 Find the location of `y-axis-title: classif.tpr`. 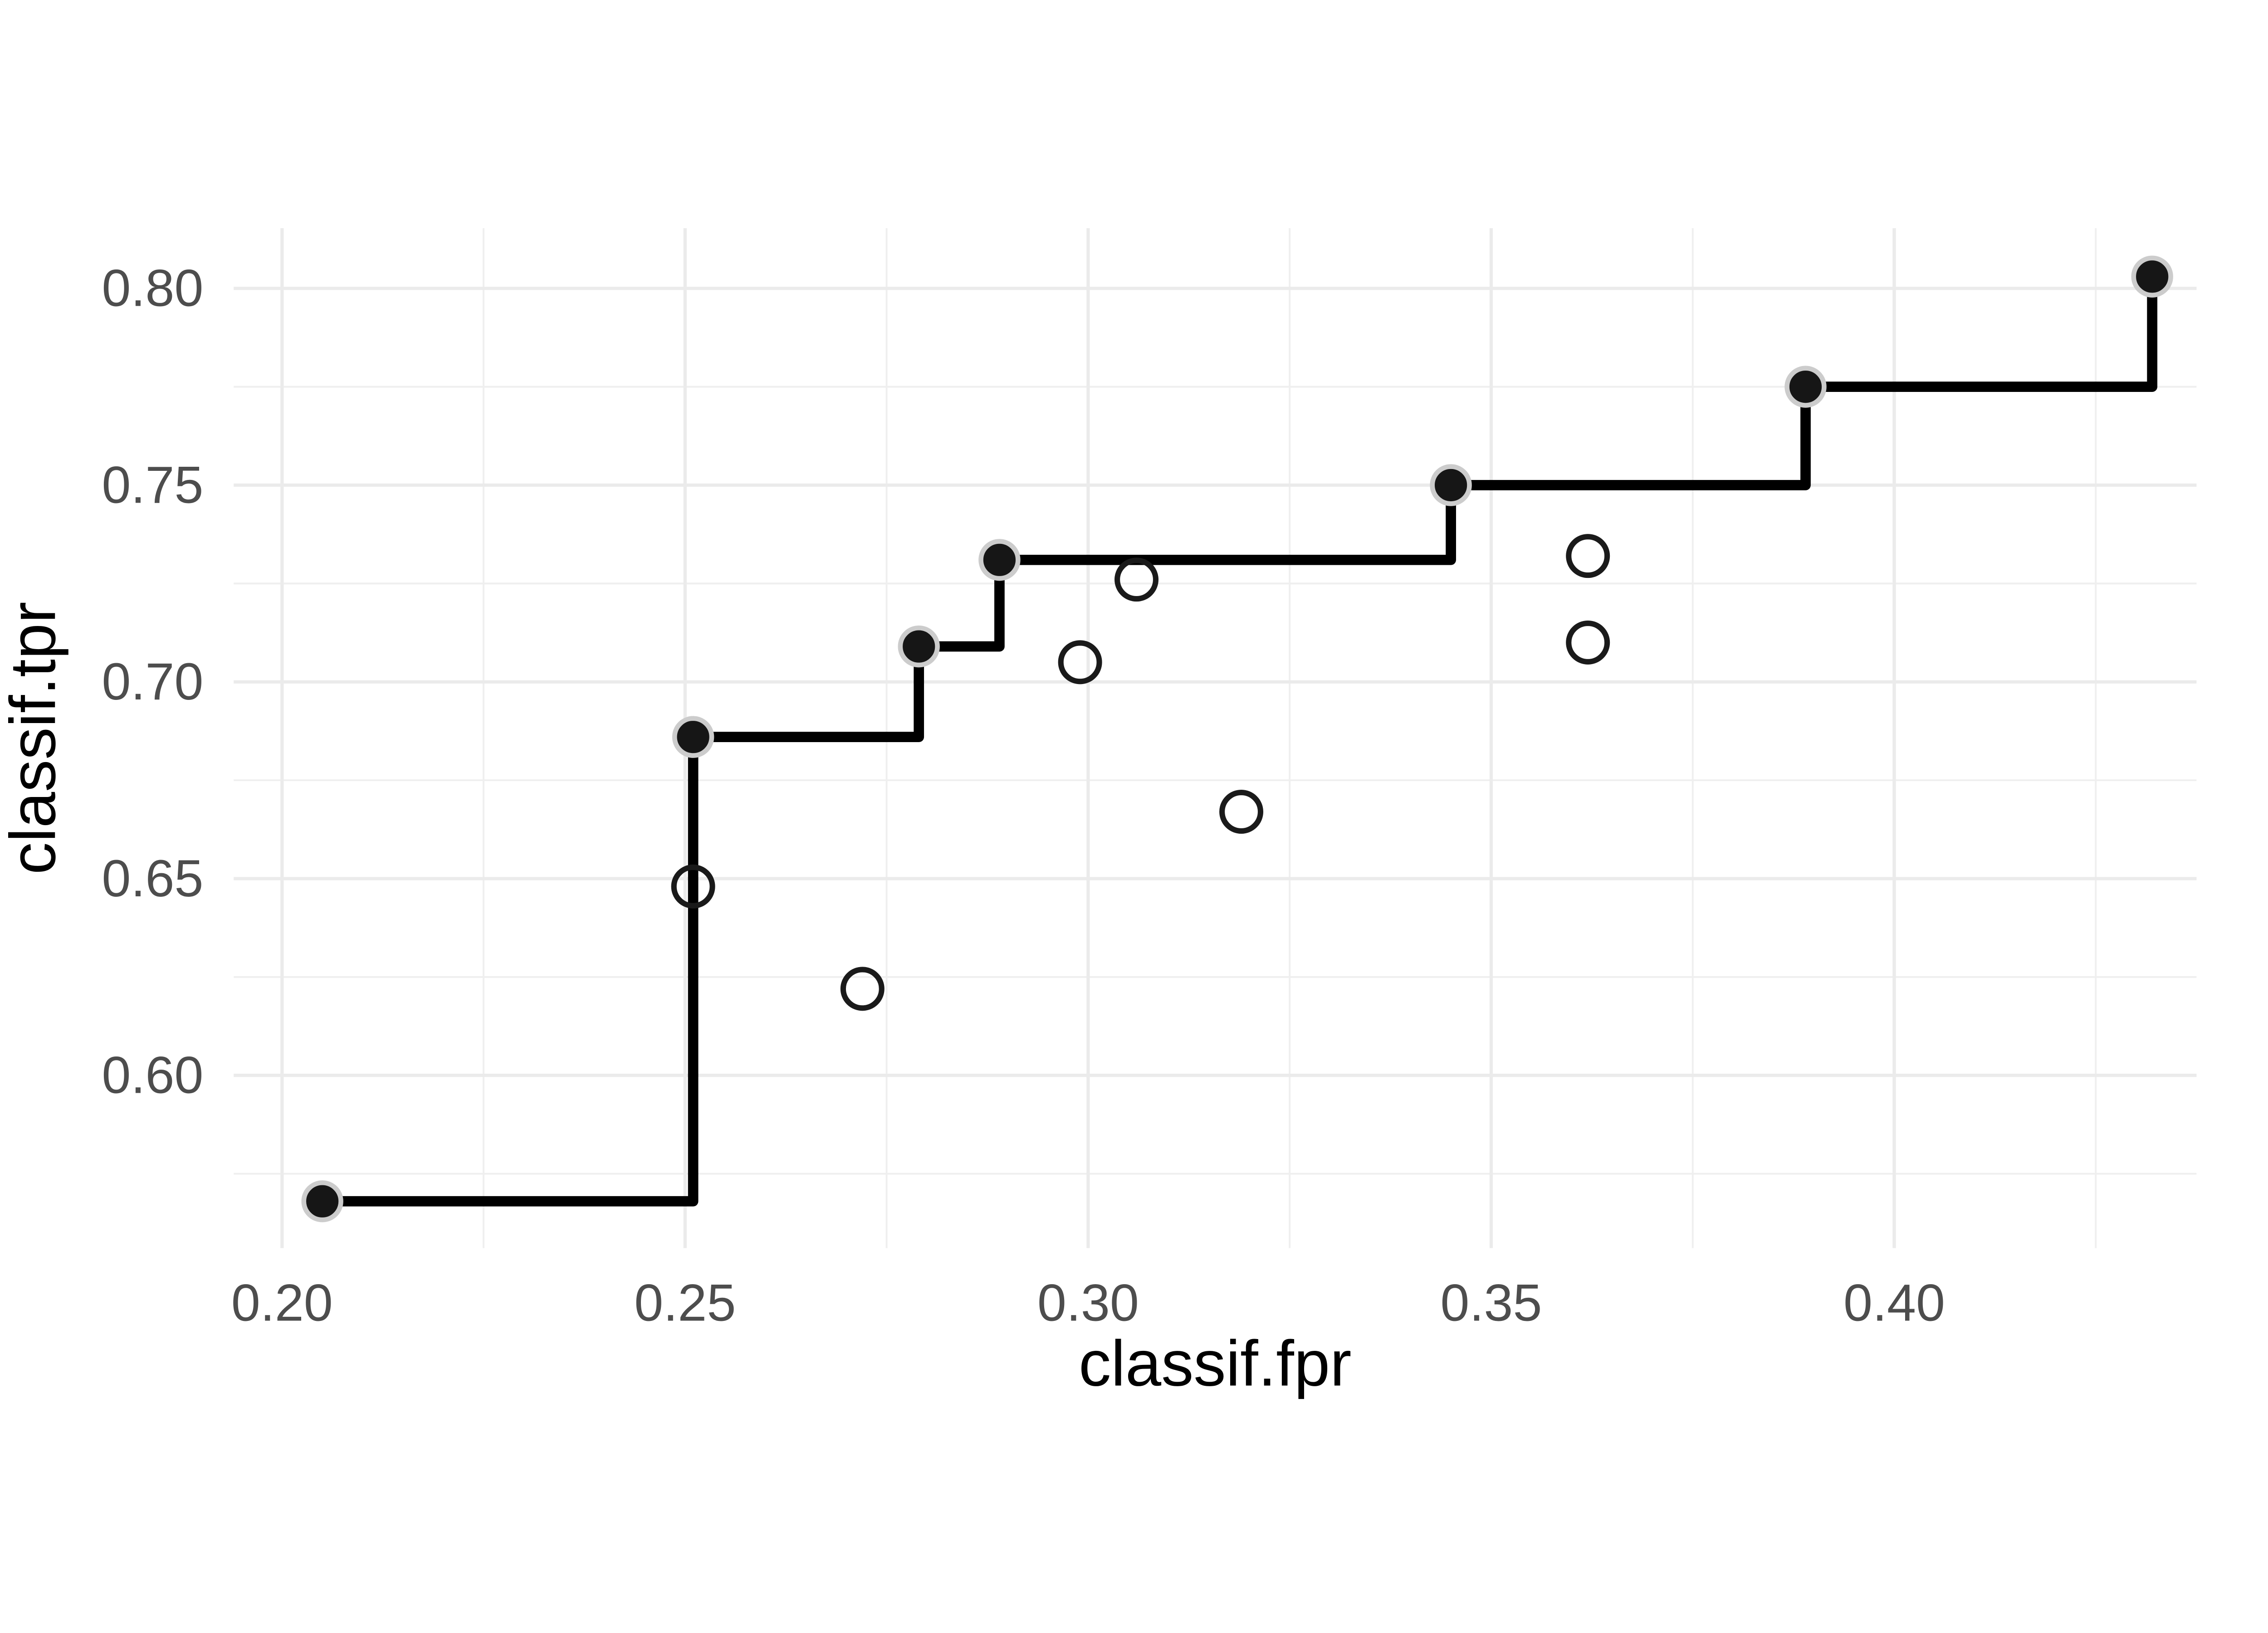

y-axis-title: classif.tpr is located at coordinates (34, 738).